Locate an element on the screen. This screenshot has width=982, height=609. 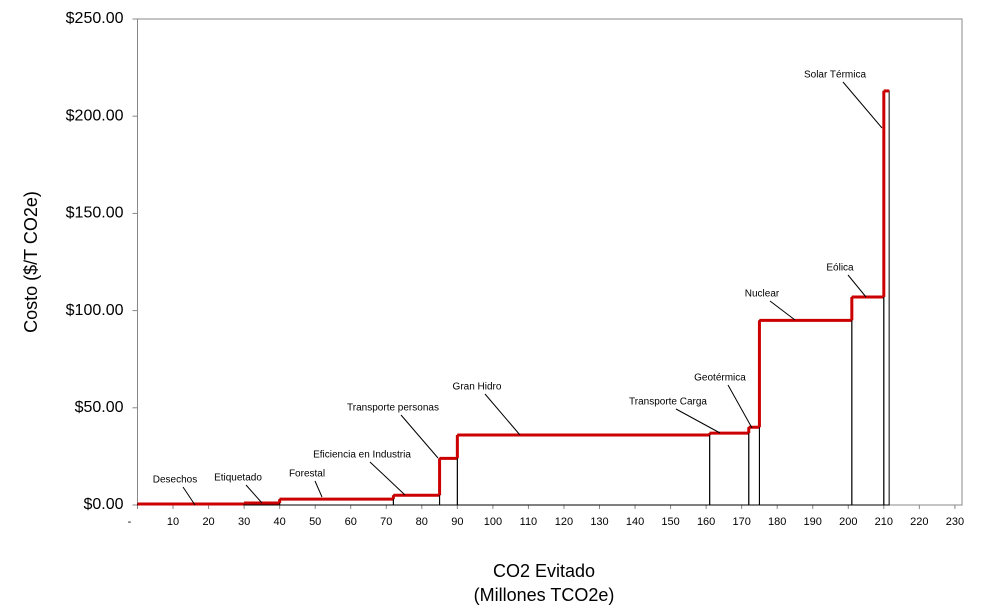
annotation: Eólica is located at coordinates (840, 268).